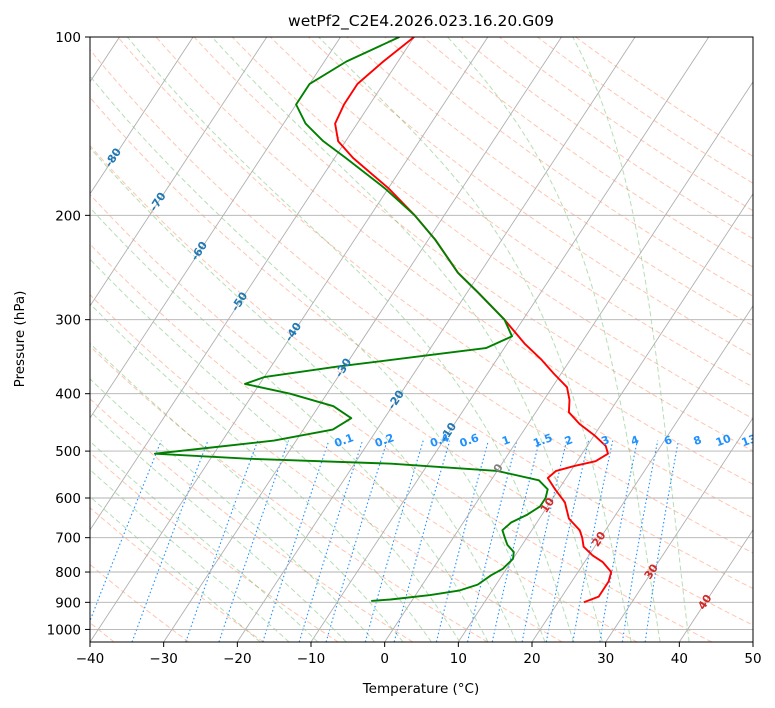  What do you see at coordinates (421, 21) in the screenshot?
I see `chart-title: wetPf2_C2E4.2026.023.16.20.G09` at bounding box center [421, 21].